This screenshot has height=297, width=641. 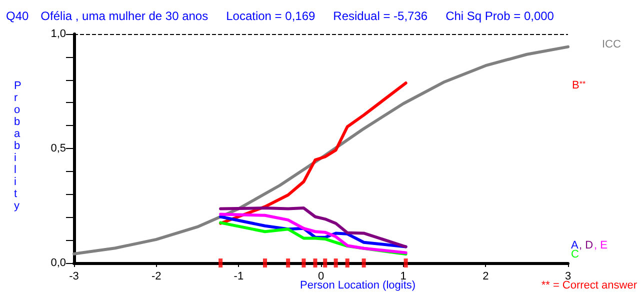 I want to click on text: Residual = -5,736, so click(x=380, y=16).